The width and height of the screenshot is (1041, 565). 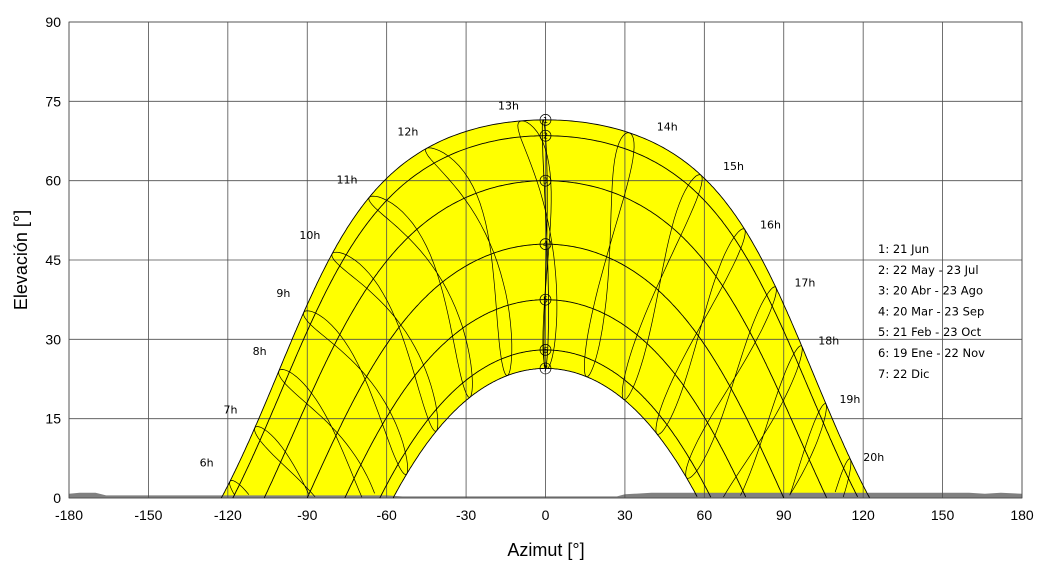 I want to click on legend-entry: 6: 19 Ene - 22 Nov, so click(x=931, y=353).